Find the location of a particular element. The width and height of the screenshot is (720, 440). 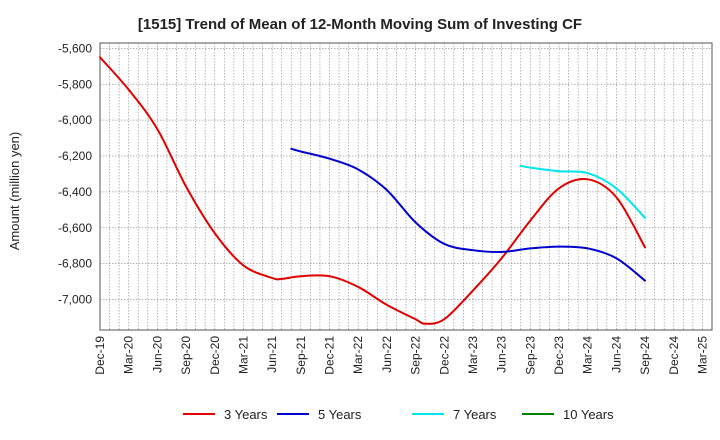

x-tick-label: Dec-23 is located at coordinates (559, 355).